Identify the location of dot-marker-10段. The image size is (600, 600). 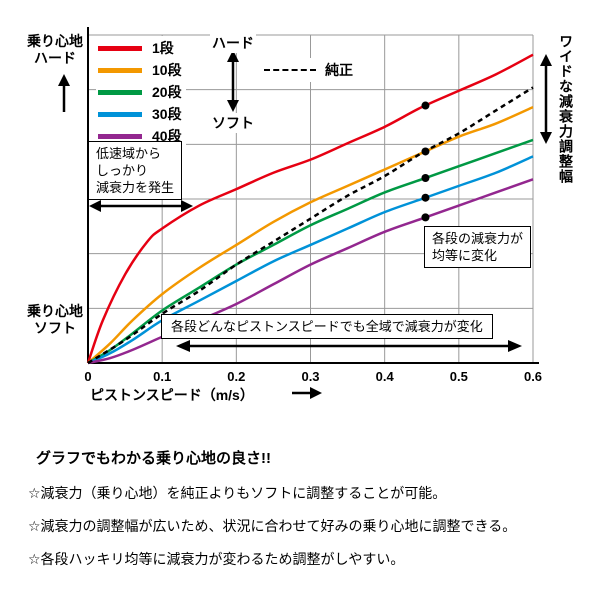
(425, 151).